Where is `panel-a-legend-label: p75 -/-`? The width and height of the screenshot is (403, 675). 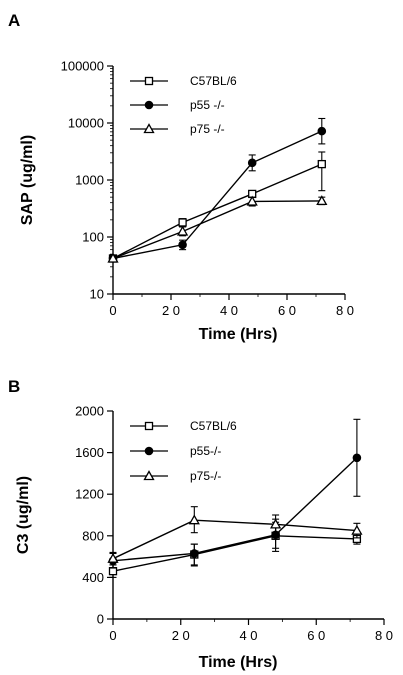
panel-a-legend-label: p75 -/- is located at coordinates (207, 129).